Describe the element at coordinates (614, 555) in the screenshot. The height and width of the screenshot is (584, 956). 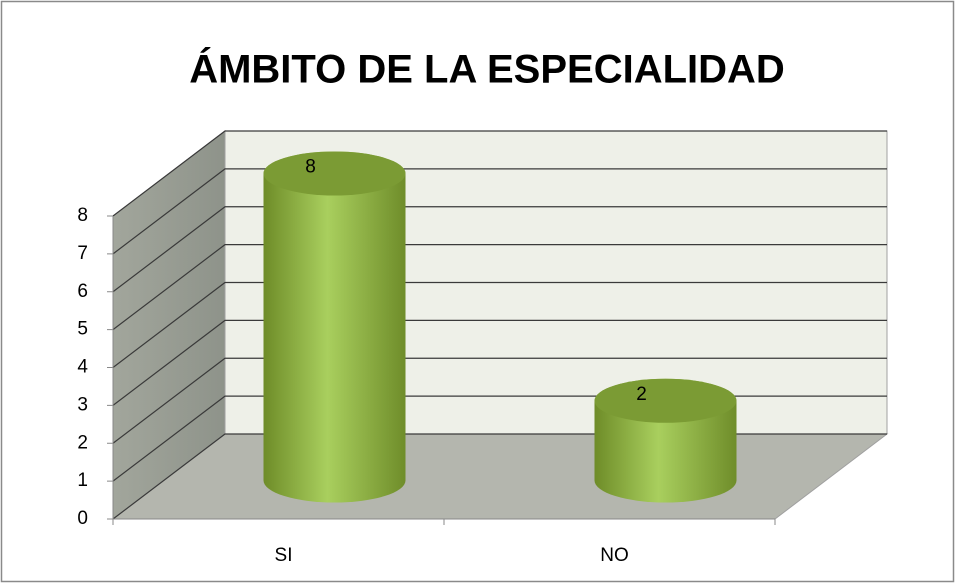
I see `x-tick-label: NO` at that location.